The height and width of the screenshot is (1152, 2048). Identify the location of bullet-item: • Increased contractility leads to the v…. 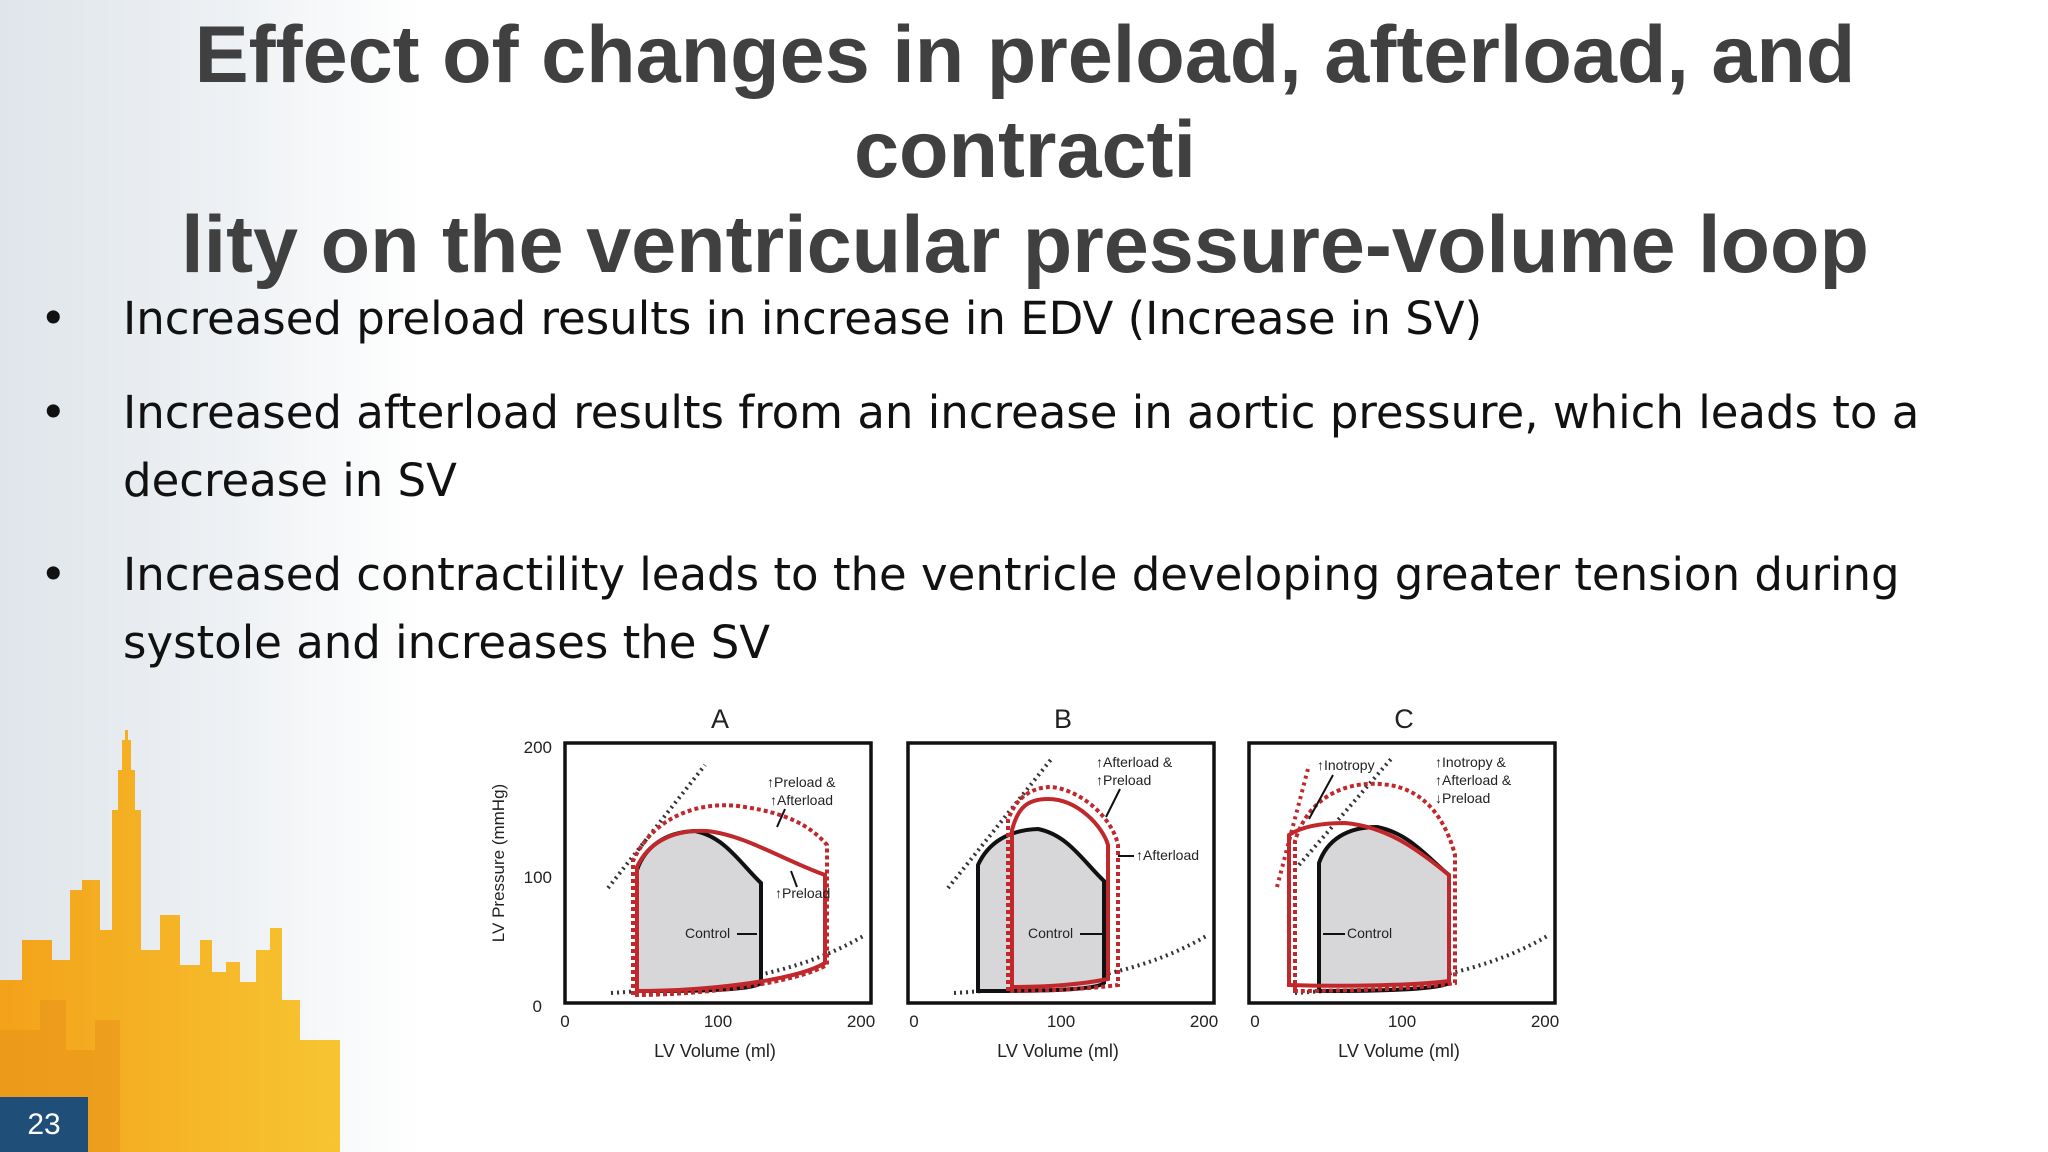
(1020, 609).